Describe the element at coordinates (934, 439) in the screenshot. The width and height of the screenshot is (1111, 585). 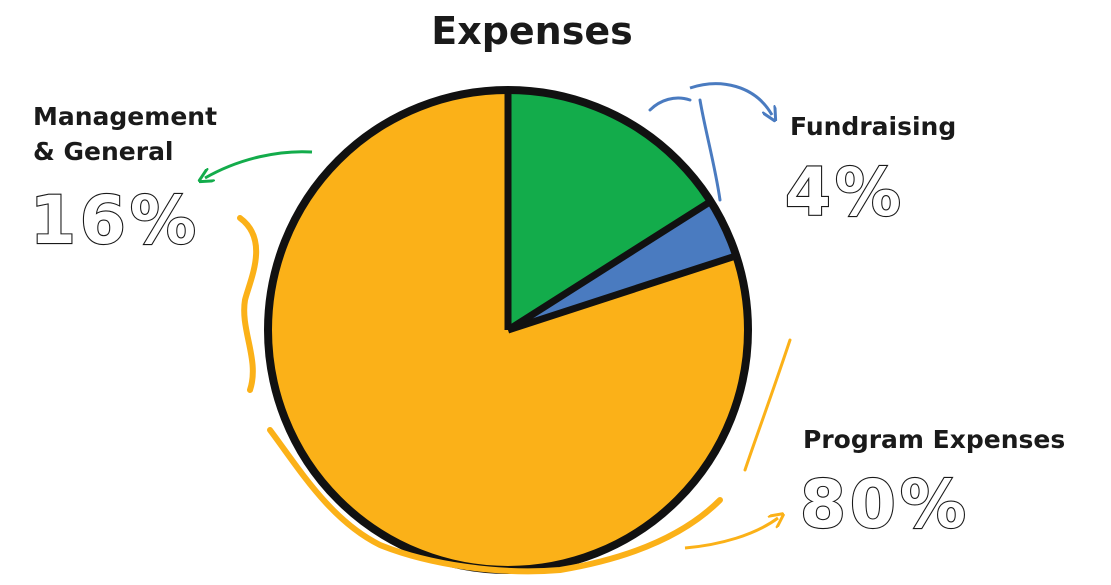
I see `label-program-expenses: Program Expenses` at that location.